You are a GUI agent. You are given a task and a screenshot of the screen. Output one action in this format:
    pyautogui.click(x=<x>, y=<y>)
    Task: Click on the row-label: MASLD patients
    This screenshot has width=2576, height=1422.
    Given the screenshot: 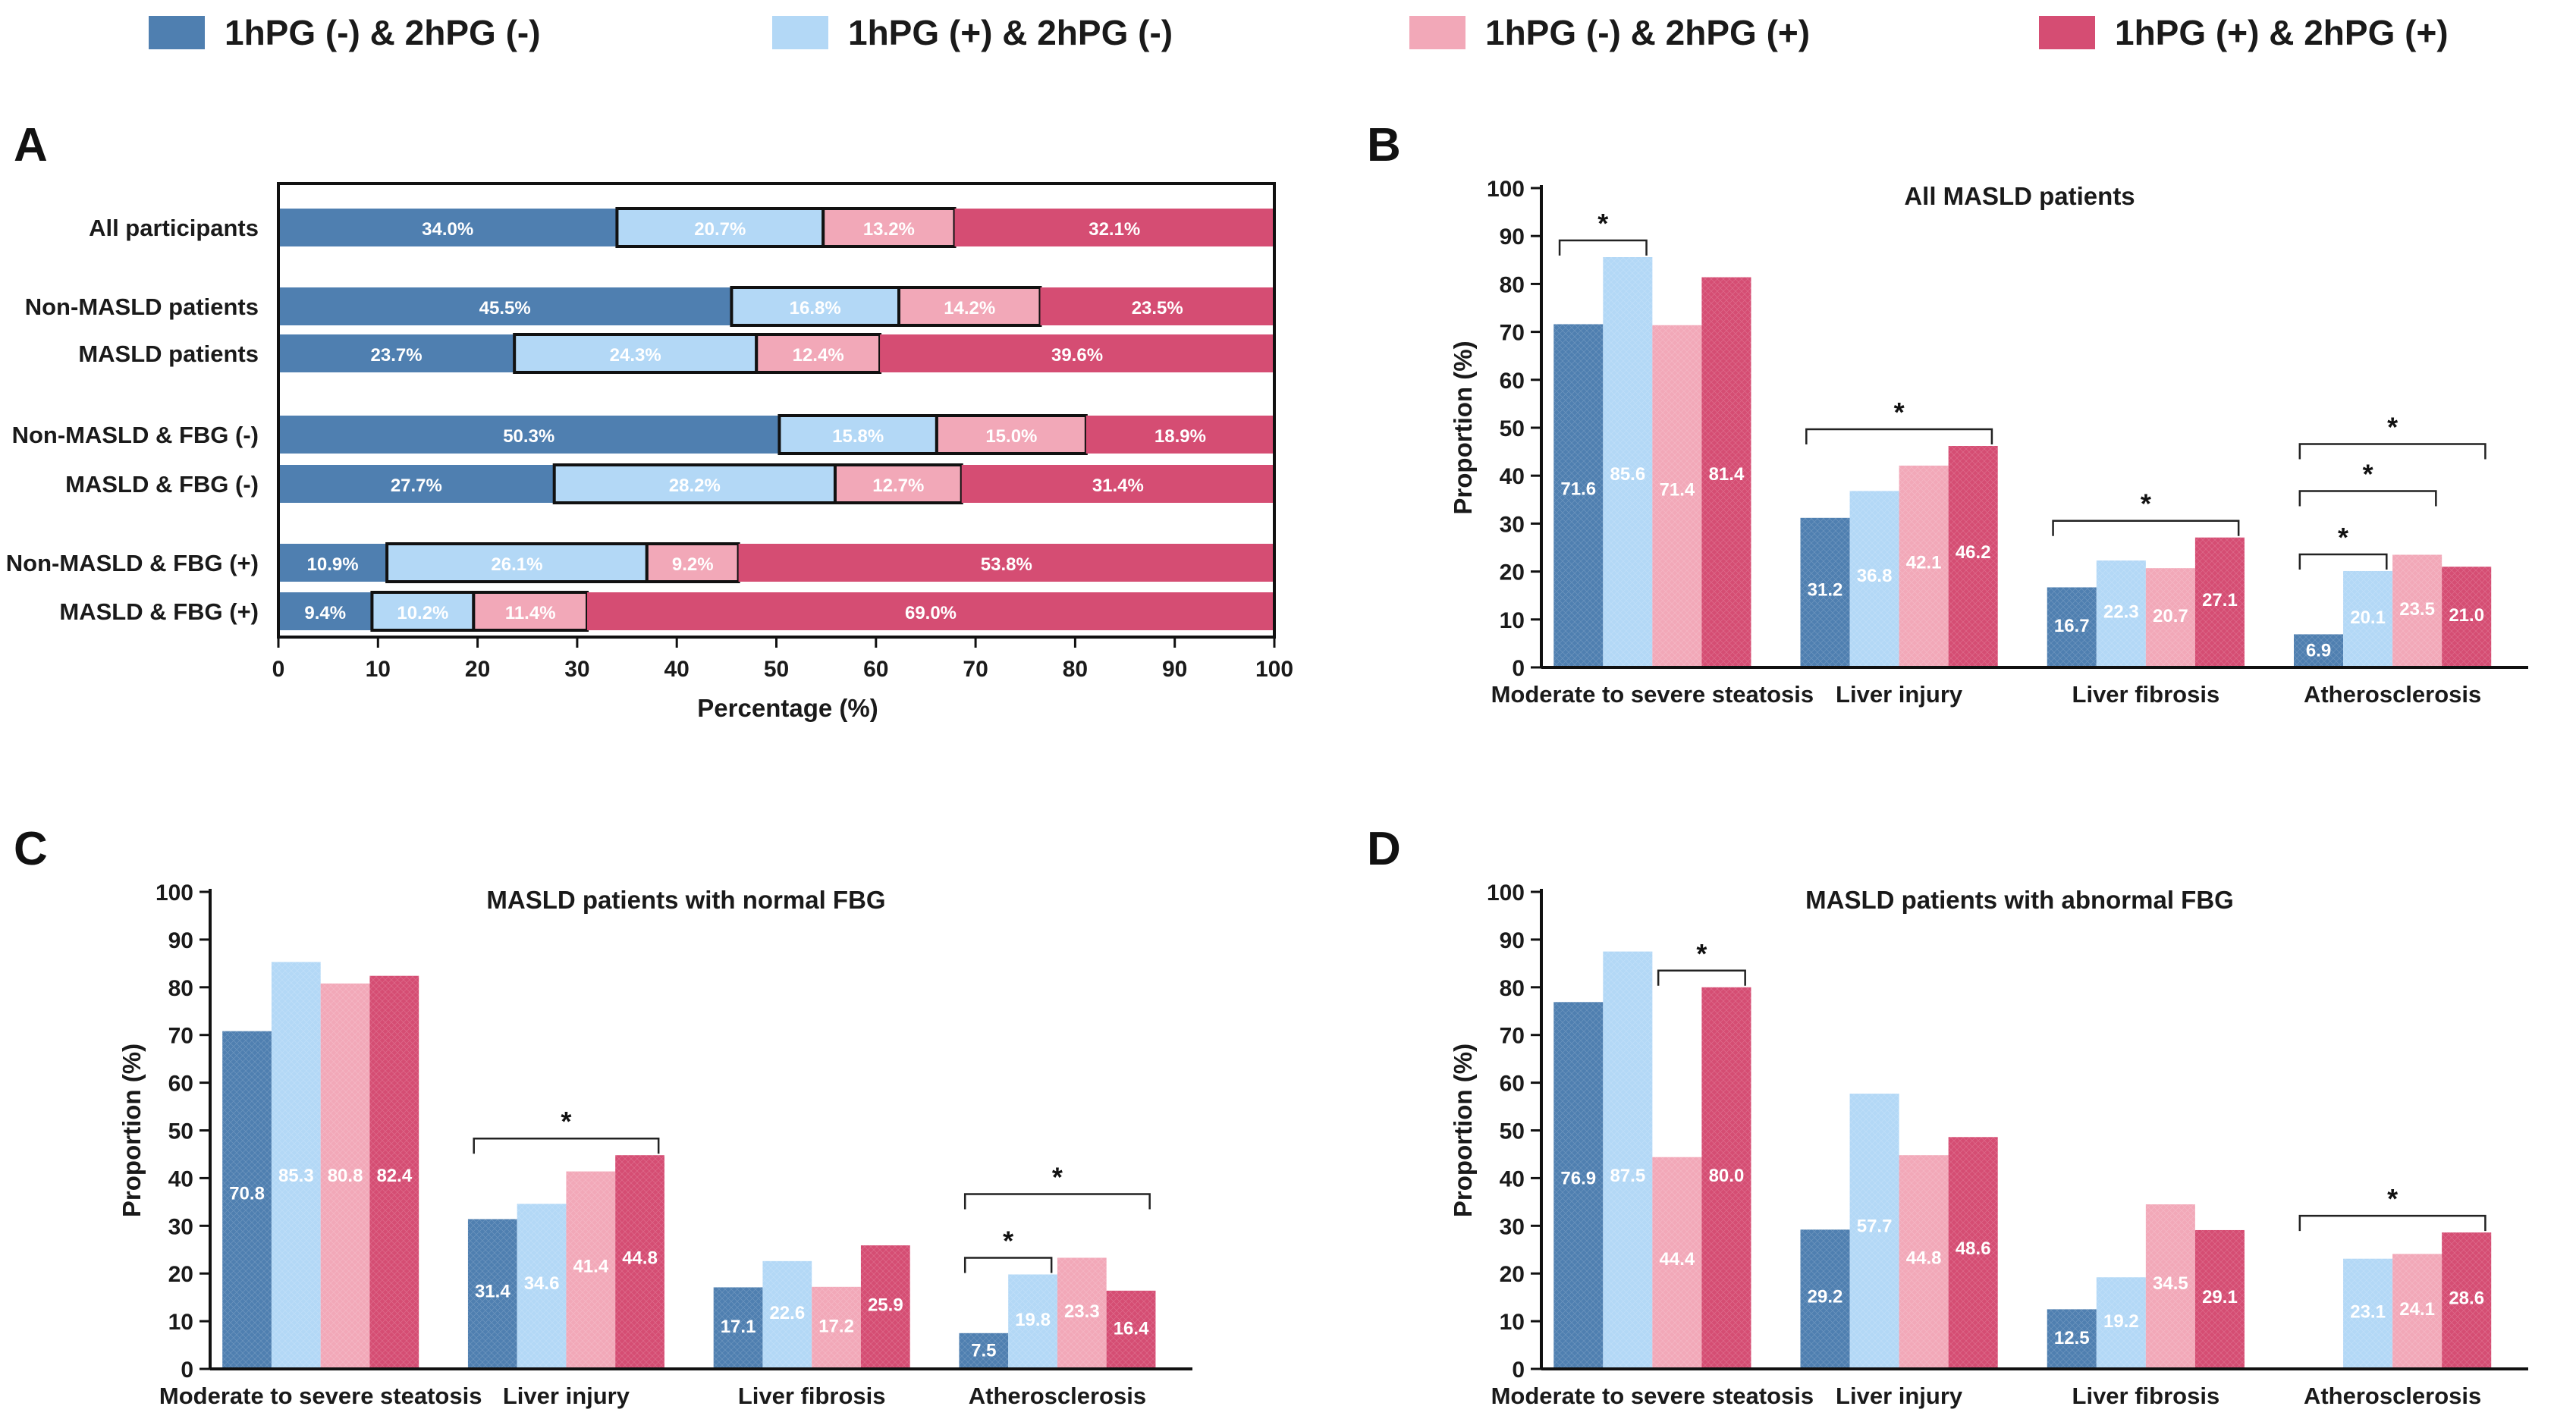 What is the action you would take?
    pyautogui.click(x=168, y=354)
    